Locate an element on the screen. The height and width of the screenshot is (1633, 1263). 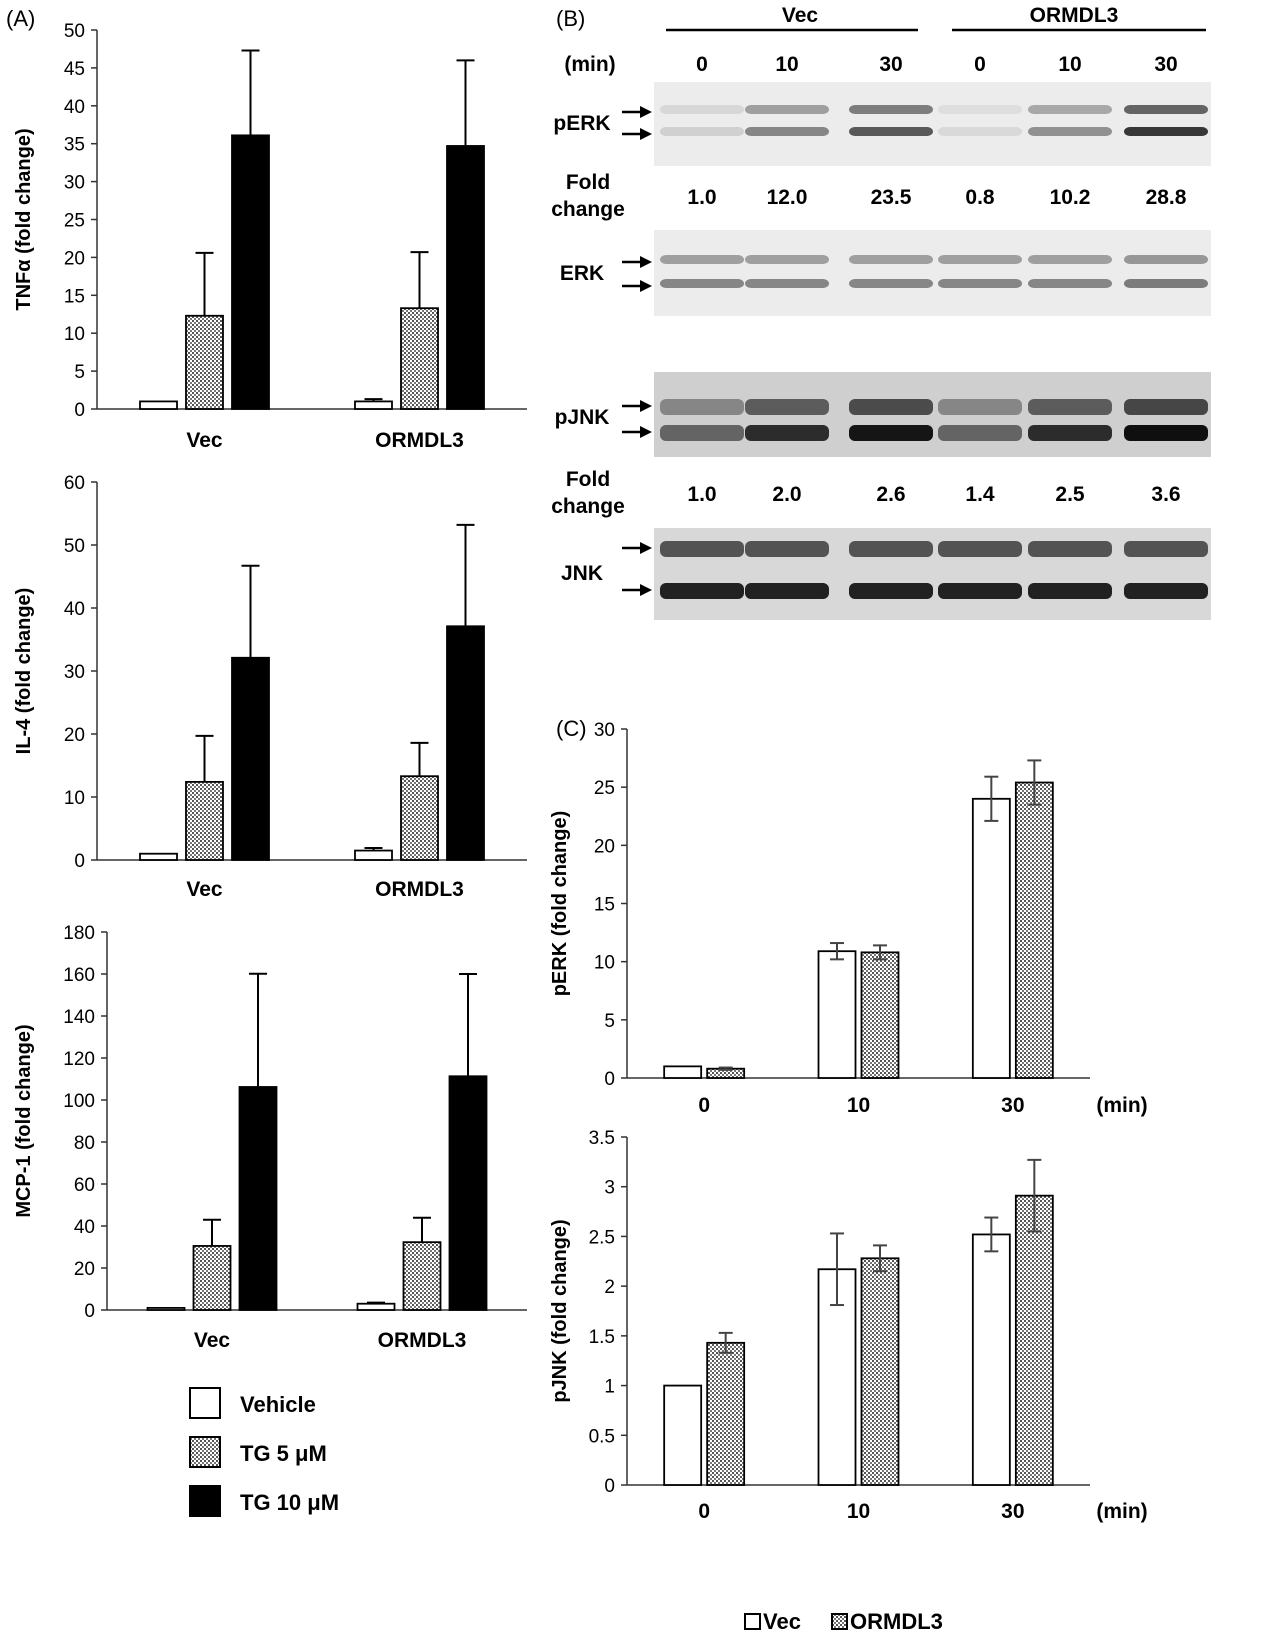
legend-label-ormdl3: ORMDL3 is located at coordinates (896, 1621).